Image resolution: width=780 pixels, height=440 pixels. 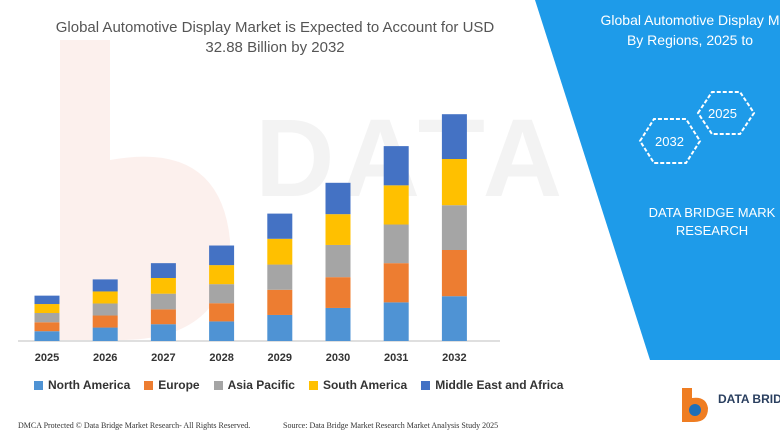 What do you see at coordinates (722, 113) in the screenshot?
I see `hex-label-2025: 2025` at bounding box center [722, 113].